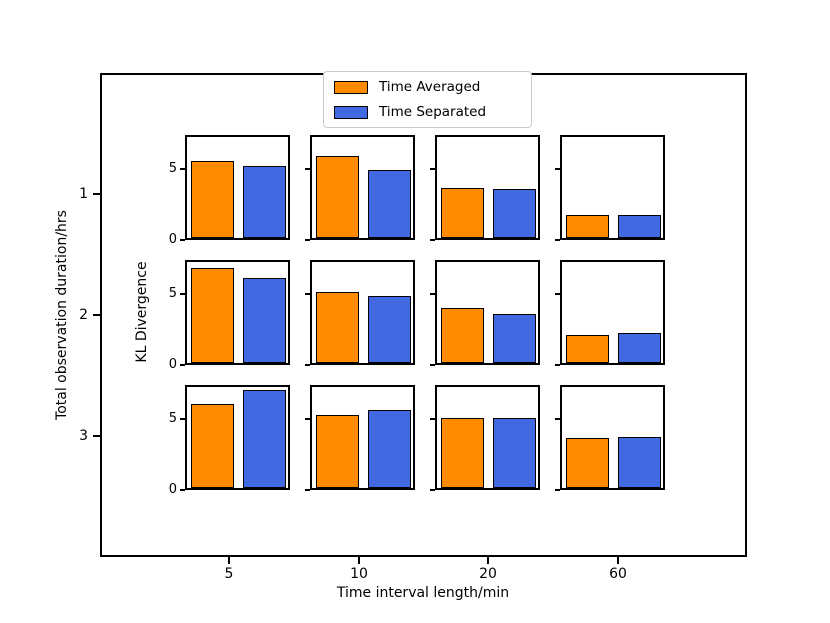  Describe the element at coordinates (618, 574) in the screenshot. I see `outer-xtick-label: 60` at that location.